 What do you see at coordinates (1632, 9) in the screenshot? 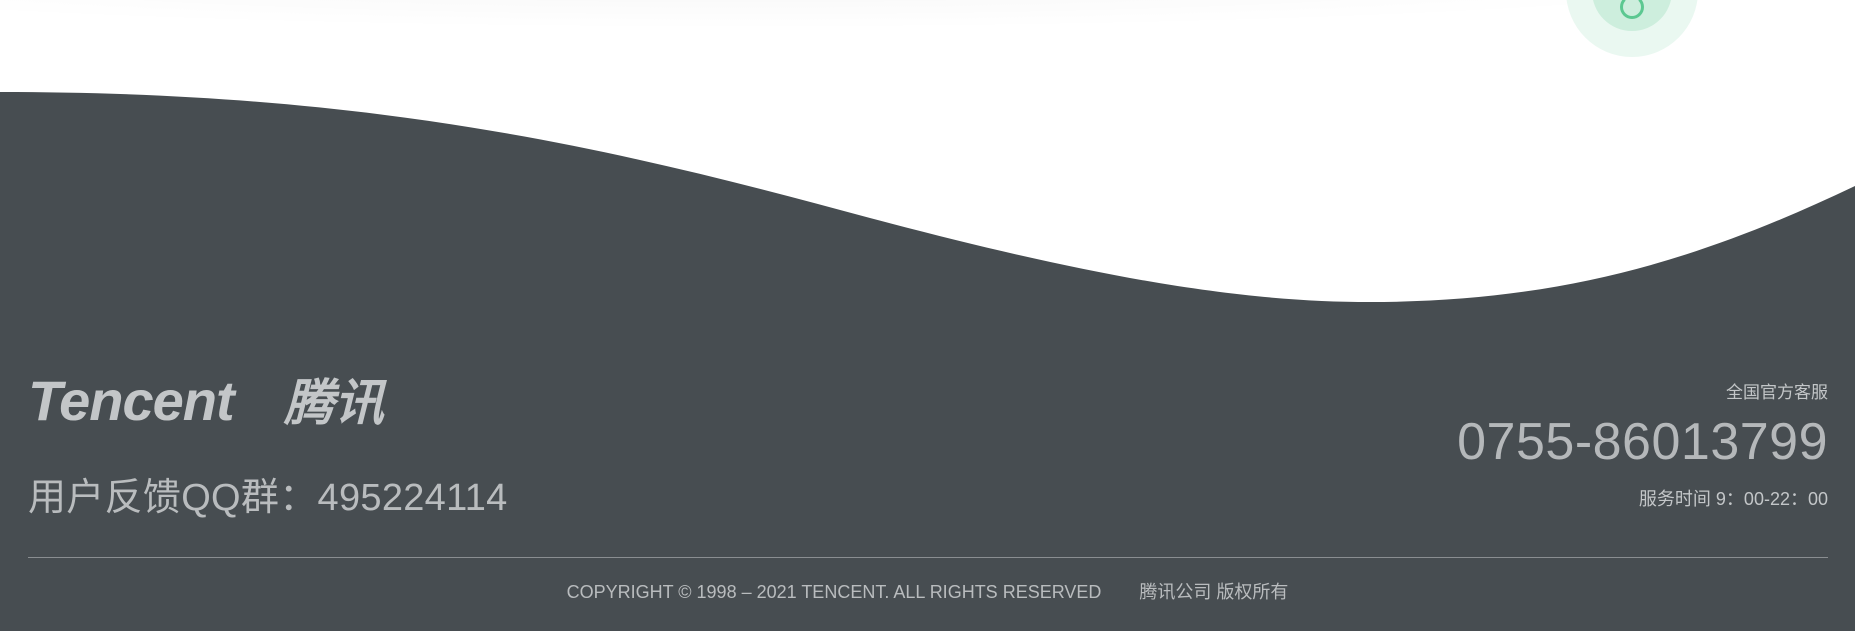
I see `bubble-icon` at bounding box center [1632, 9].